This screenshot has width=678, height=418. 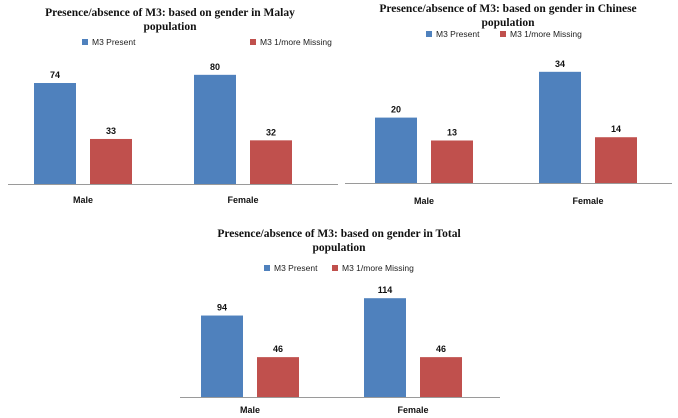 What do you see at coordinates (424, 201) in the screenshot?
I see `chart2-x-tick-male: Male` at bounding box center [424, 201].